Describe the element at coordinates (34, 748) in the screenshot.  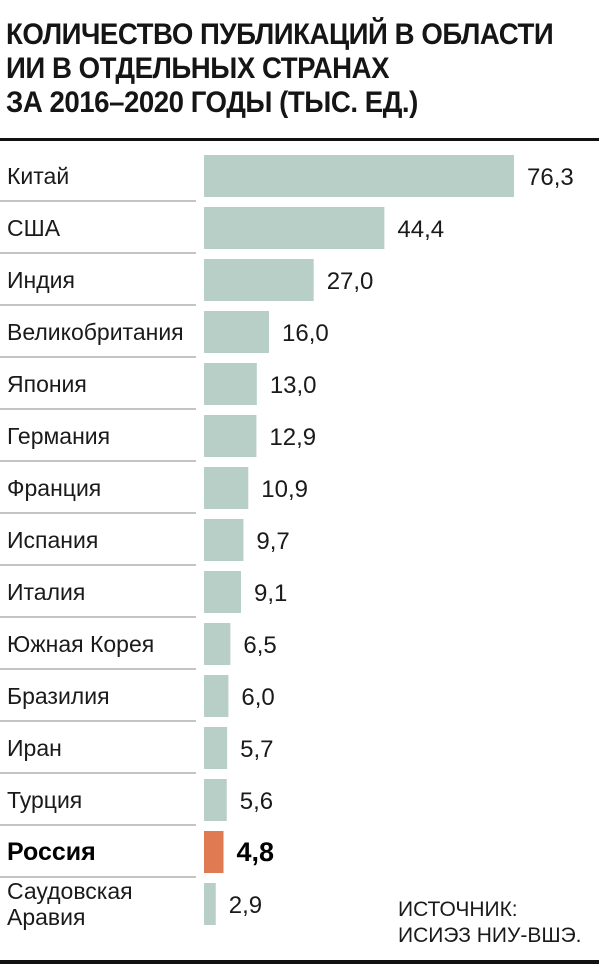
I see `category-label: Иран` at that location.